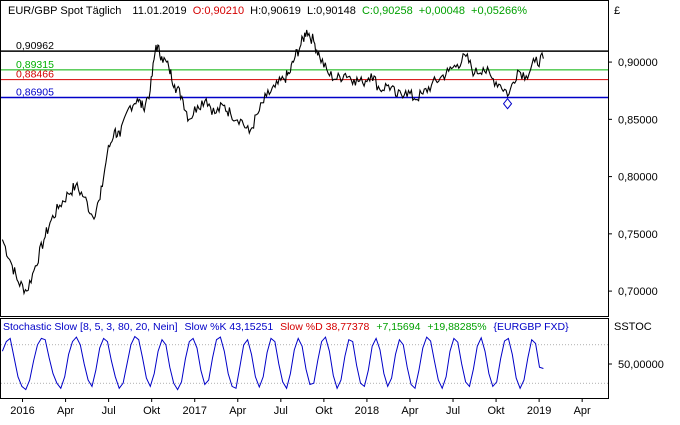 The width and height of the screenshot is (680, 425). What do you see at coordinates (228, 327) in the screenshot?
I see `stoch-k-label: Slow %K 43,15251` at bounding box center [228, 327].